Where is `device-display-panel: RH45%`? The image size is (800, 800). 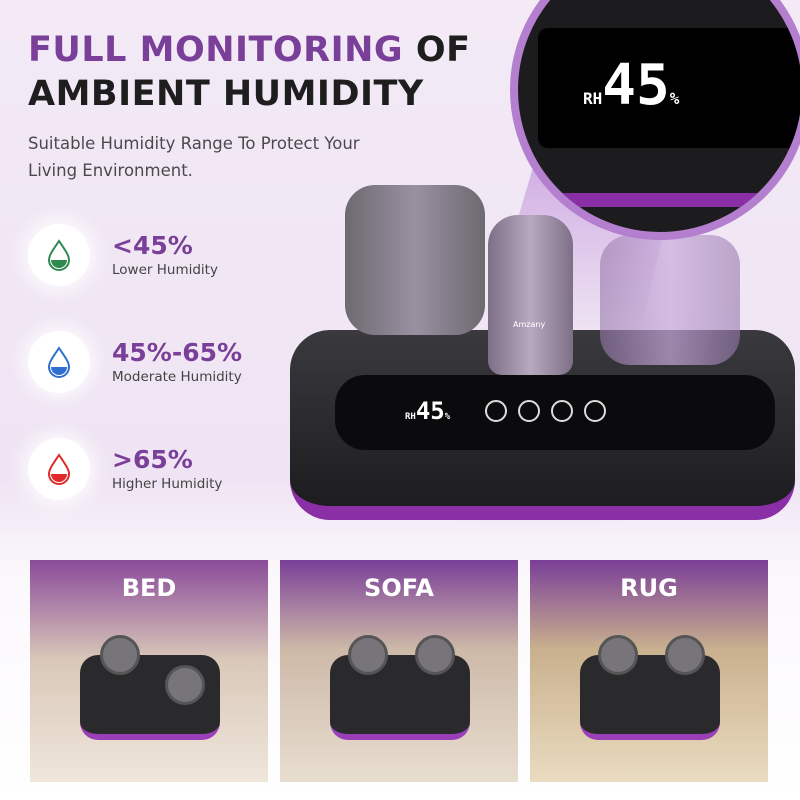 device-display-panel: RH45% is located at coordinates (555, 412).